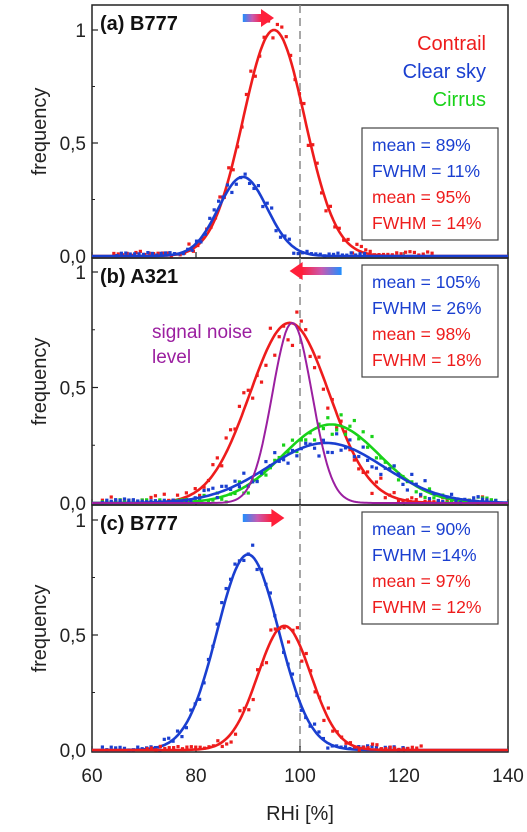 Image resolution: width=527 pixels, height=832 pixels. Describe the element at coordinates (139, 277) in the screenshot. I see `panel-label: (b) A321` at that location.